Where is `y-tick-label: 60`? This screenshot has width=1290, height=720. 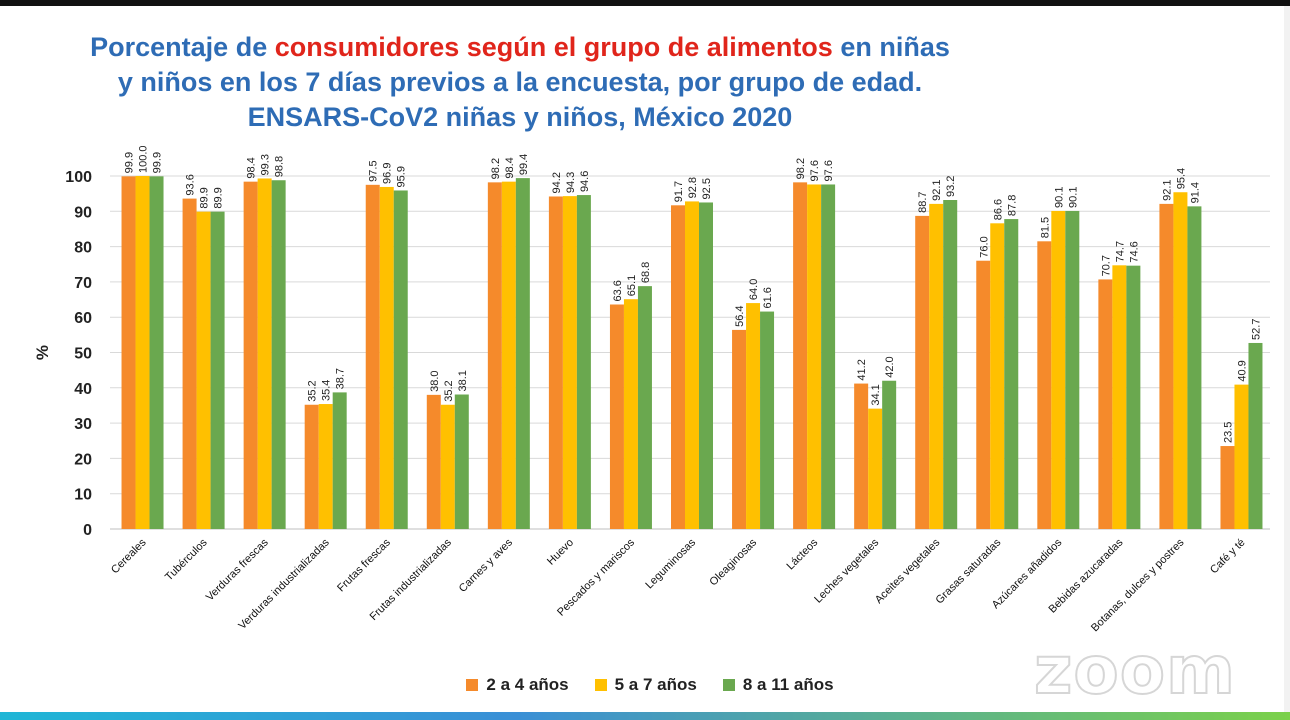 y-tick-label: 60 is located at coordinates (83, 318).